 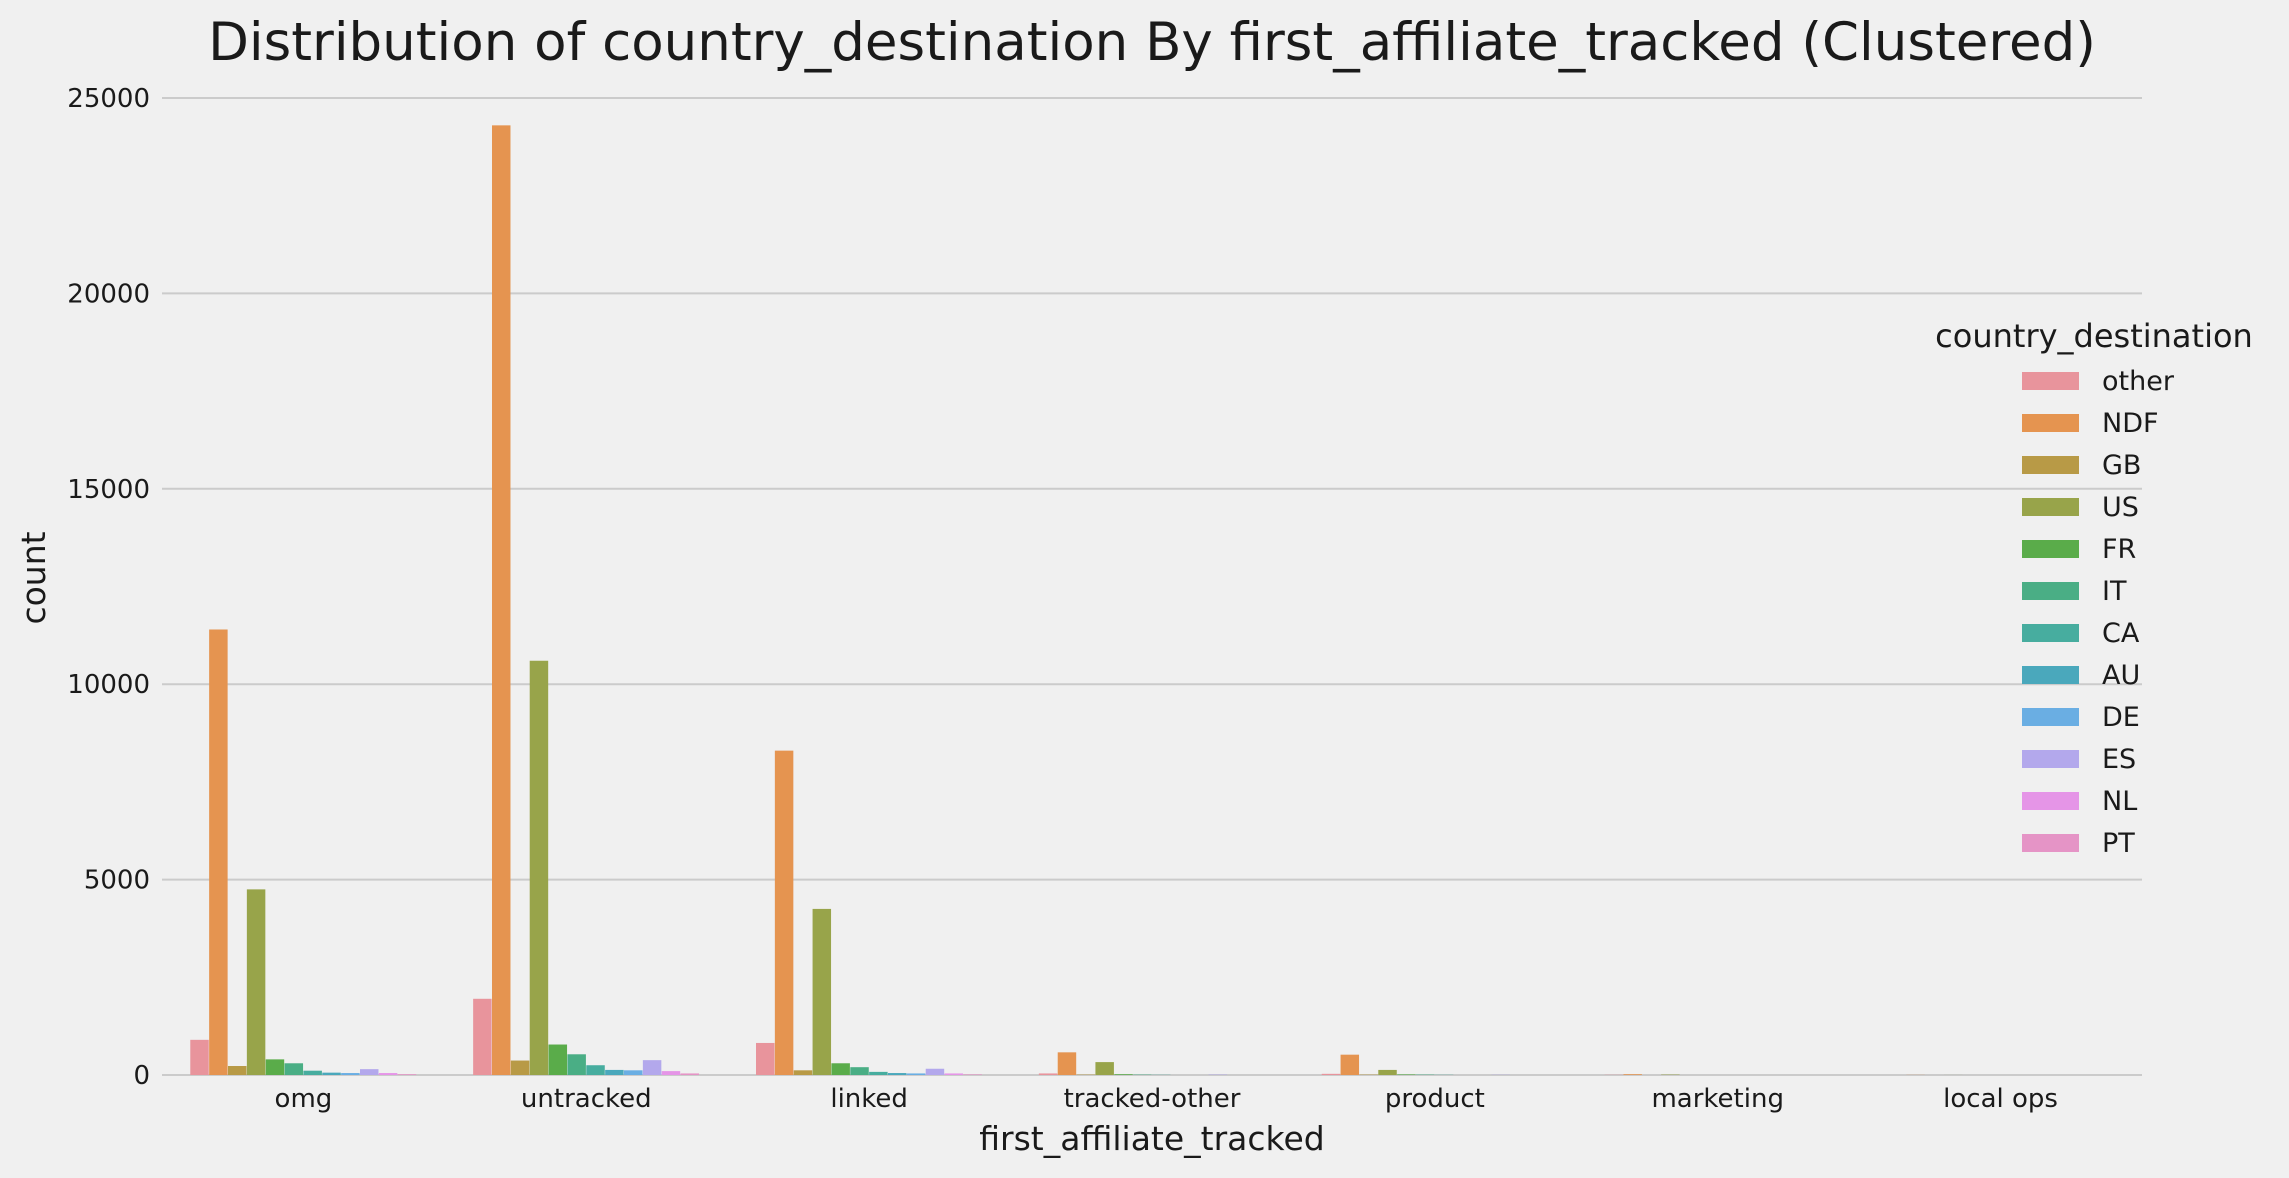 What do you see at coordinates (108, 294) in the screenshot?
I see `y-tick-label: 20000` at bounding box center [108, 294].